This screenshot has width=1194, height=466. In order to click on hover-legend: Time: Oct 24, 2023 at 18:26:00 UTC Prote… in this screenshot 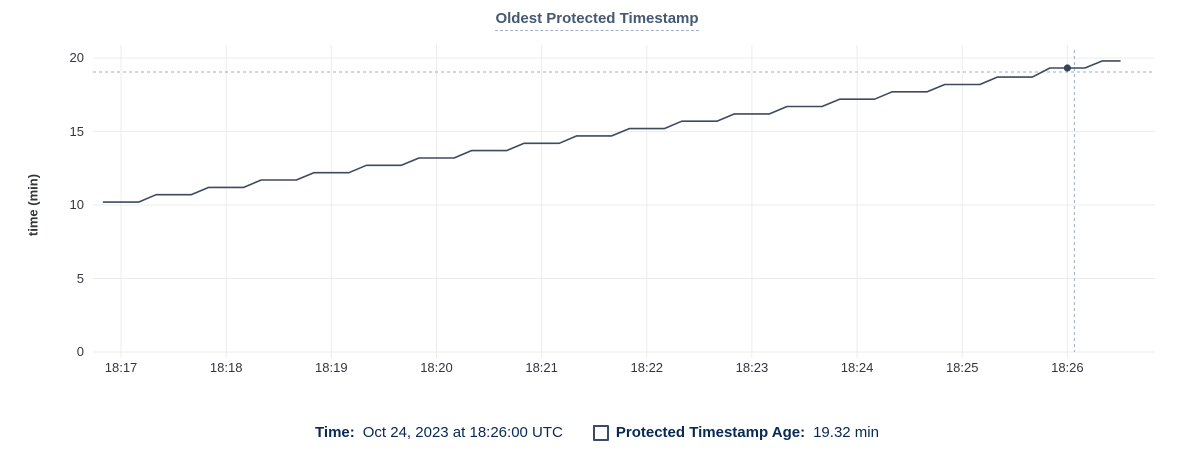, I will do `click(597, 433)`.